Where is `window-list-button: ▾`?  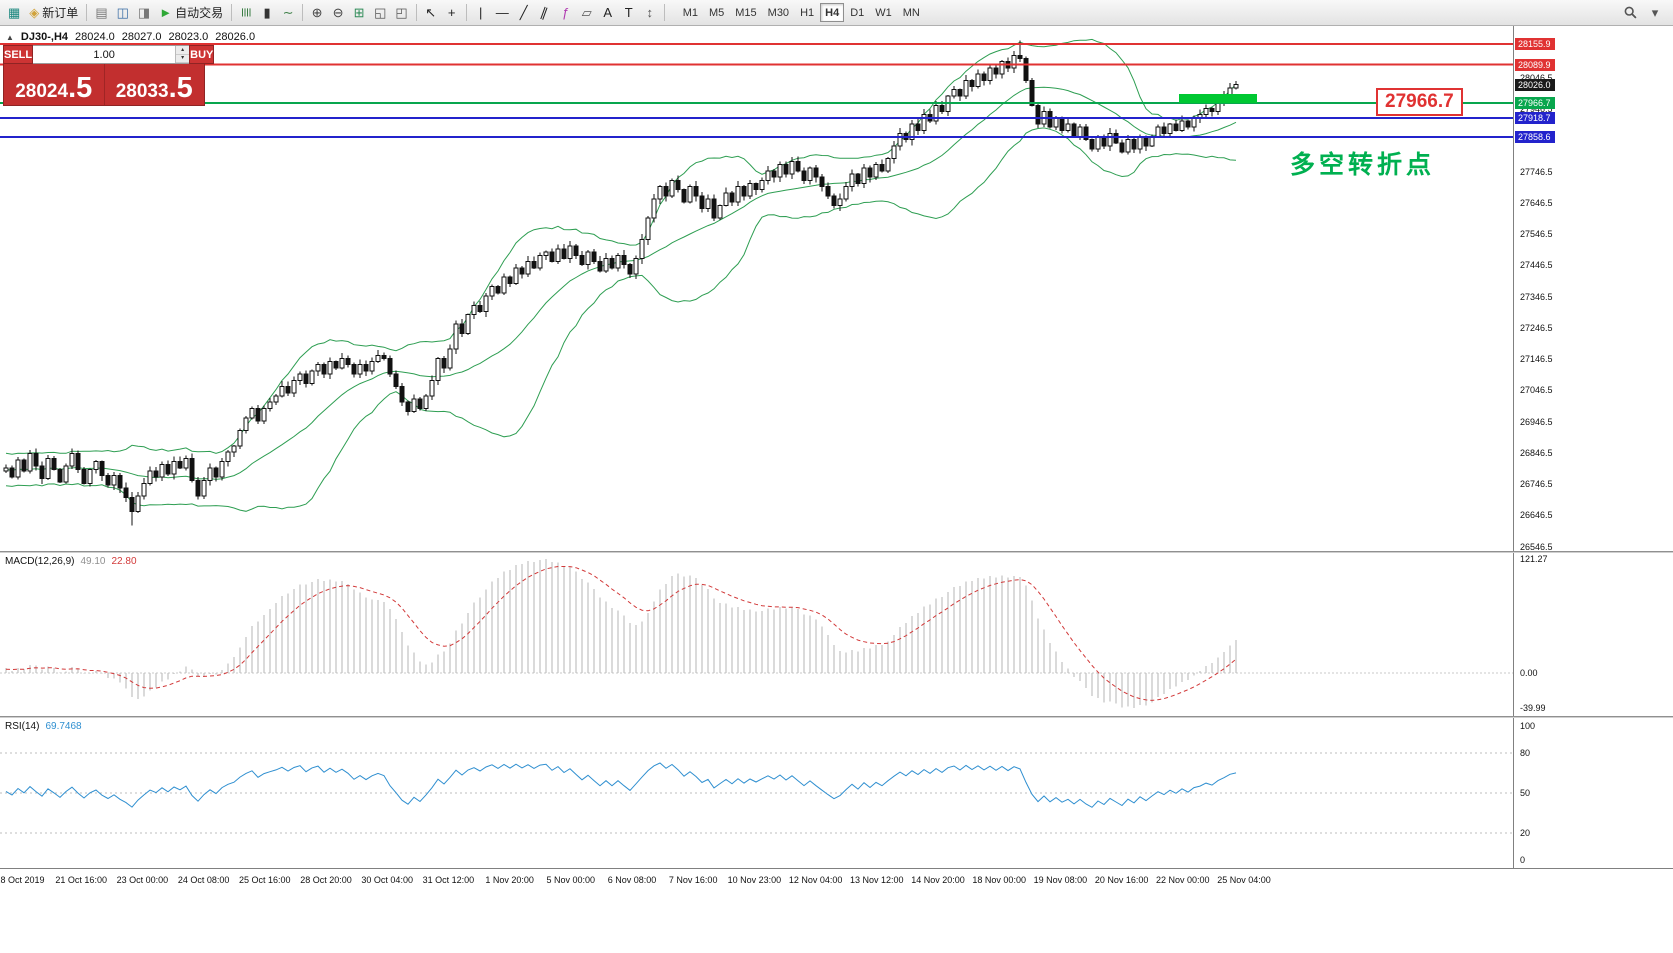 window-list-button: ▾ is located at coordinates (1655, 12).